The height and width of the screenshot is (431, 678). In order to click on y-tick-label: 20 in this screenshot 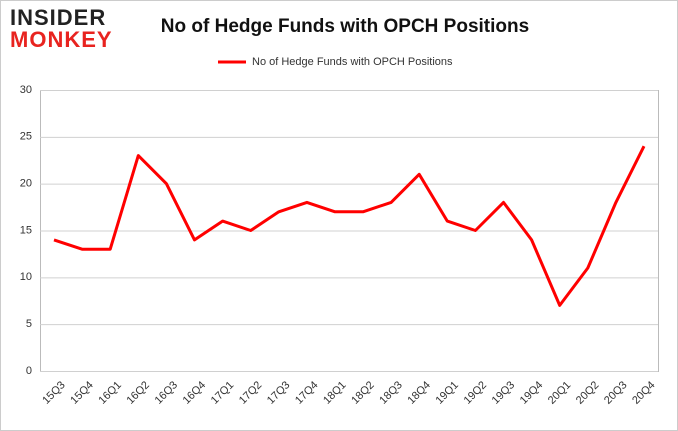, I will do `click(26, 184)`.